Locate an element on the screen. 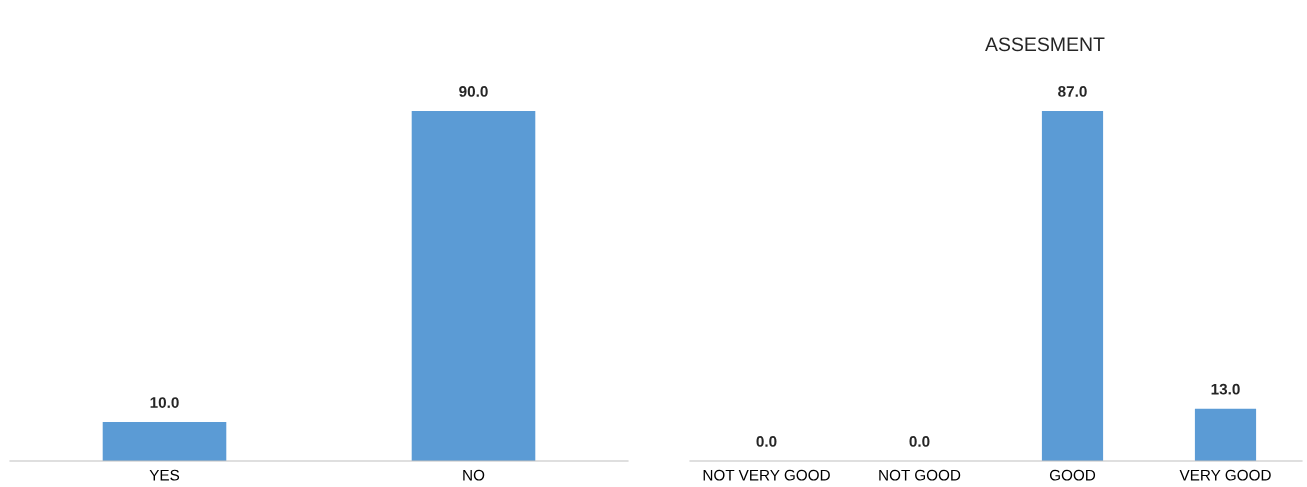 This screenshot has width=1307, height=487. chart-title: ASSESMENT is located at coordinates (1045, 44).